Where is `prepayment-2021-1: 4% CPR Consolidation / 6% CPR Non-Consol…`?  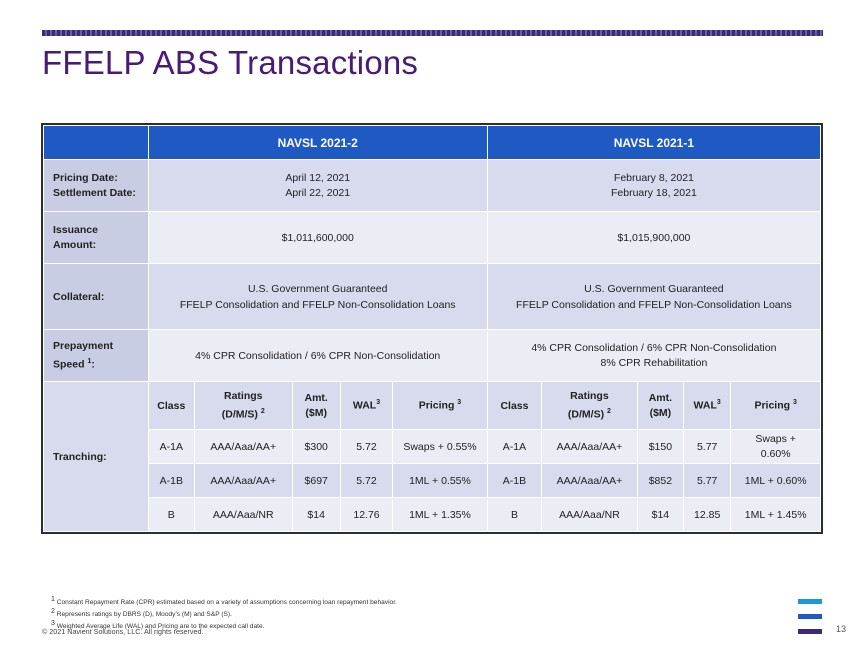 prepayment-2021-1: 4% CPR Consolidation / 6% CPR Non-Consol… is located at coordinates (654, 355).